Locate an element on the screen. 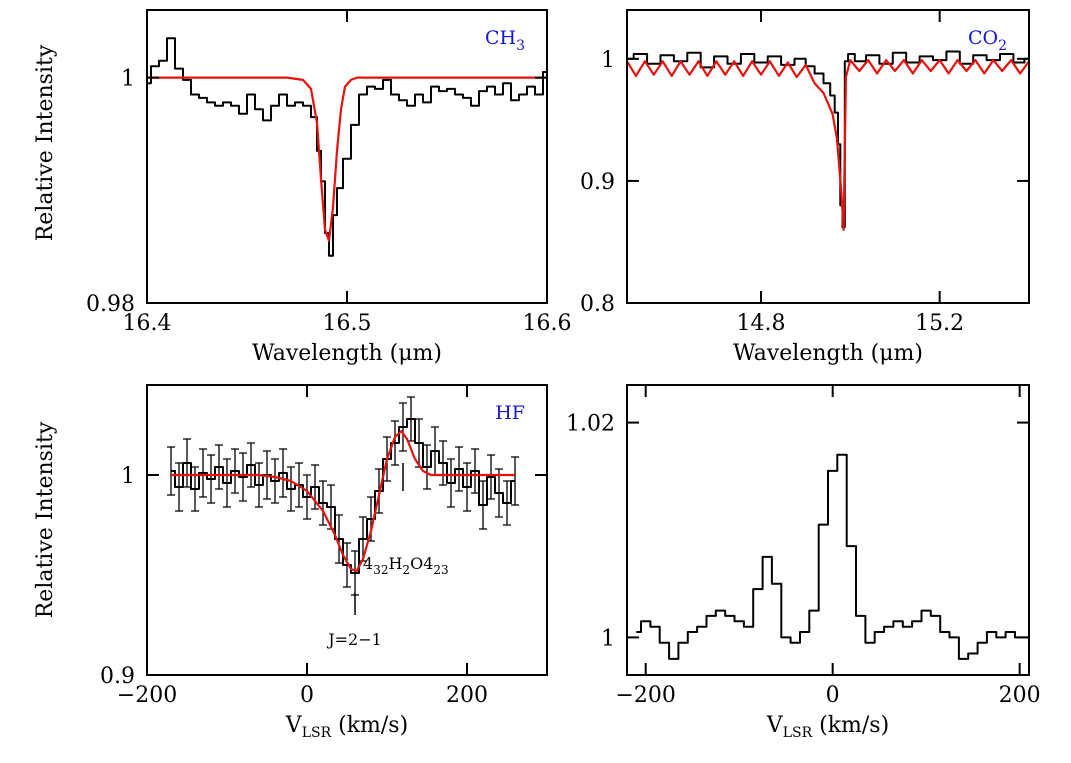 This screenshot has height=763, width=1071. panel-title: HF is located at coordinates (510, 413).